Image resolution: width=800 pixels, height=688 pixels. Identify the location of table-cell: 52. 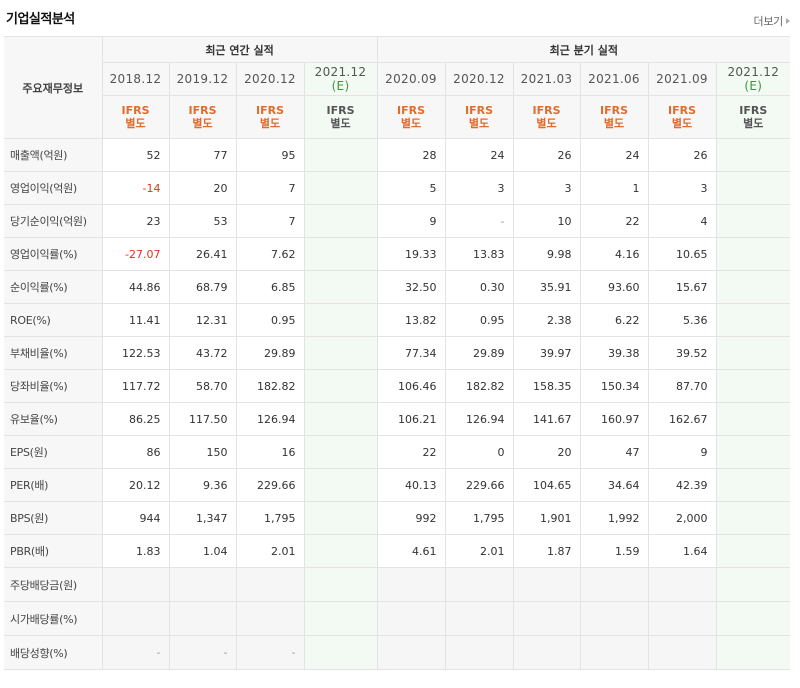
(135, 155).